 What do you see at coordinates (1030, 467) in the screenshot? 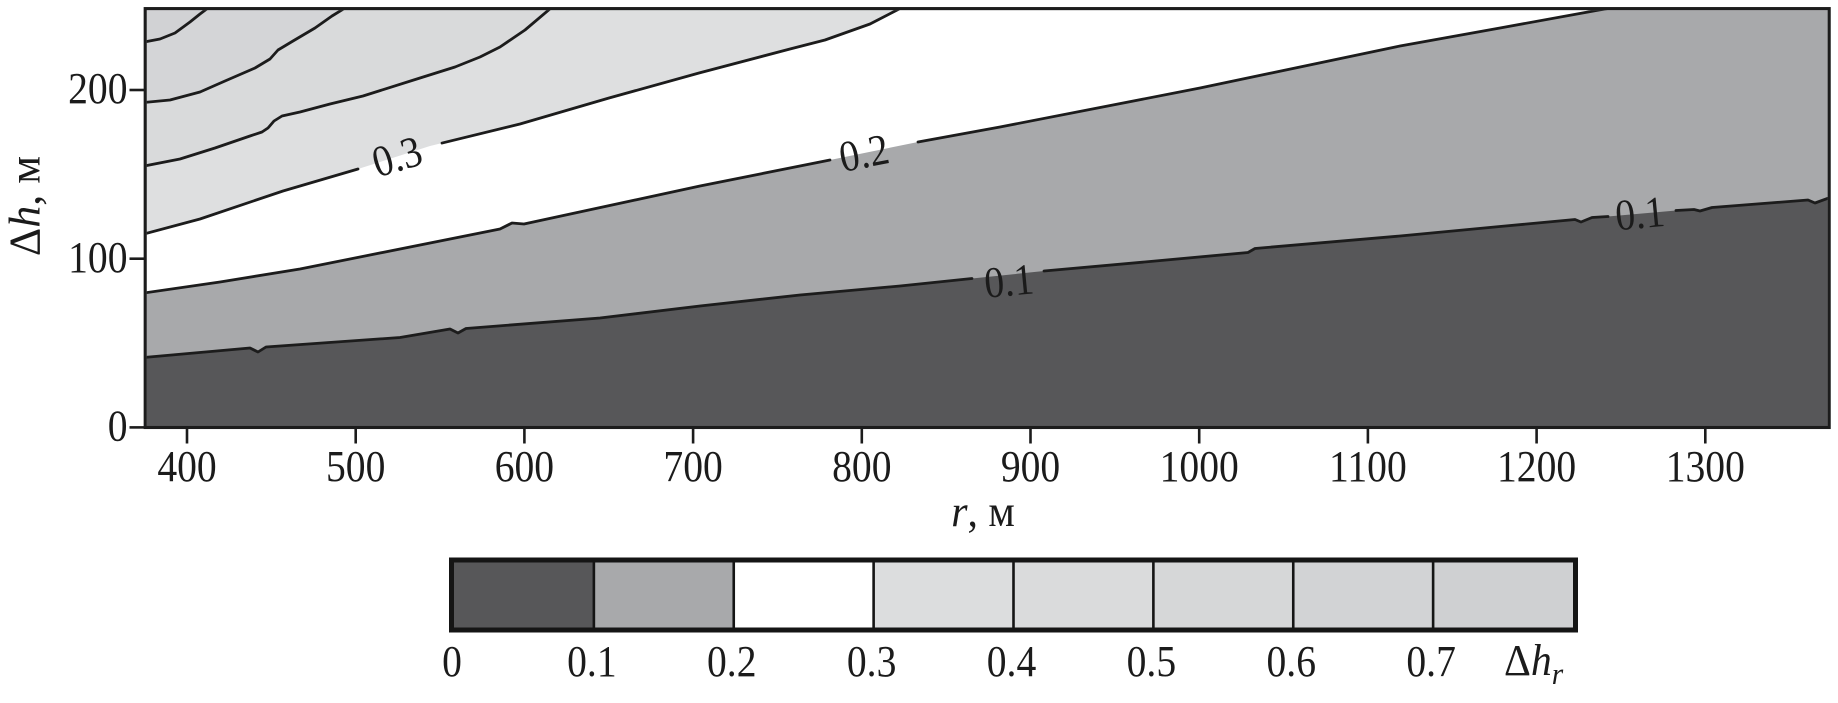
I see `svg-text: 900` at bounding box center [1030, 467].